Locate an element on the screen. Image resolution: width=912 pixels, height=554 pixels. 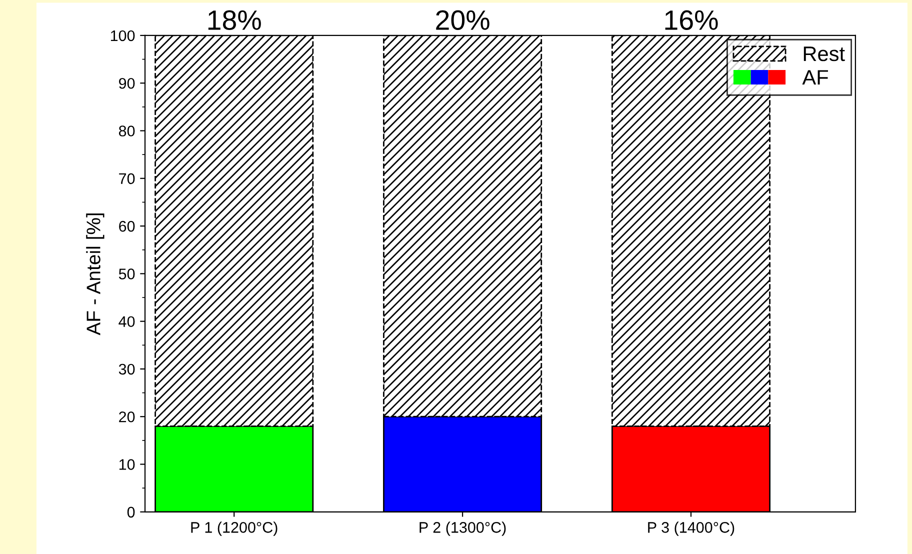
y-tick-label: 10 is located at coordinates (127, 464).